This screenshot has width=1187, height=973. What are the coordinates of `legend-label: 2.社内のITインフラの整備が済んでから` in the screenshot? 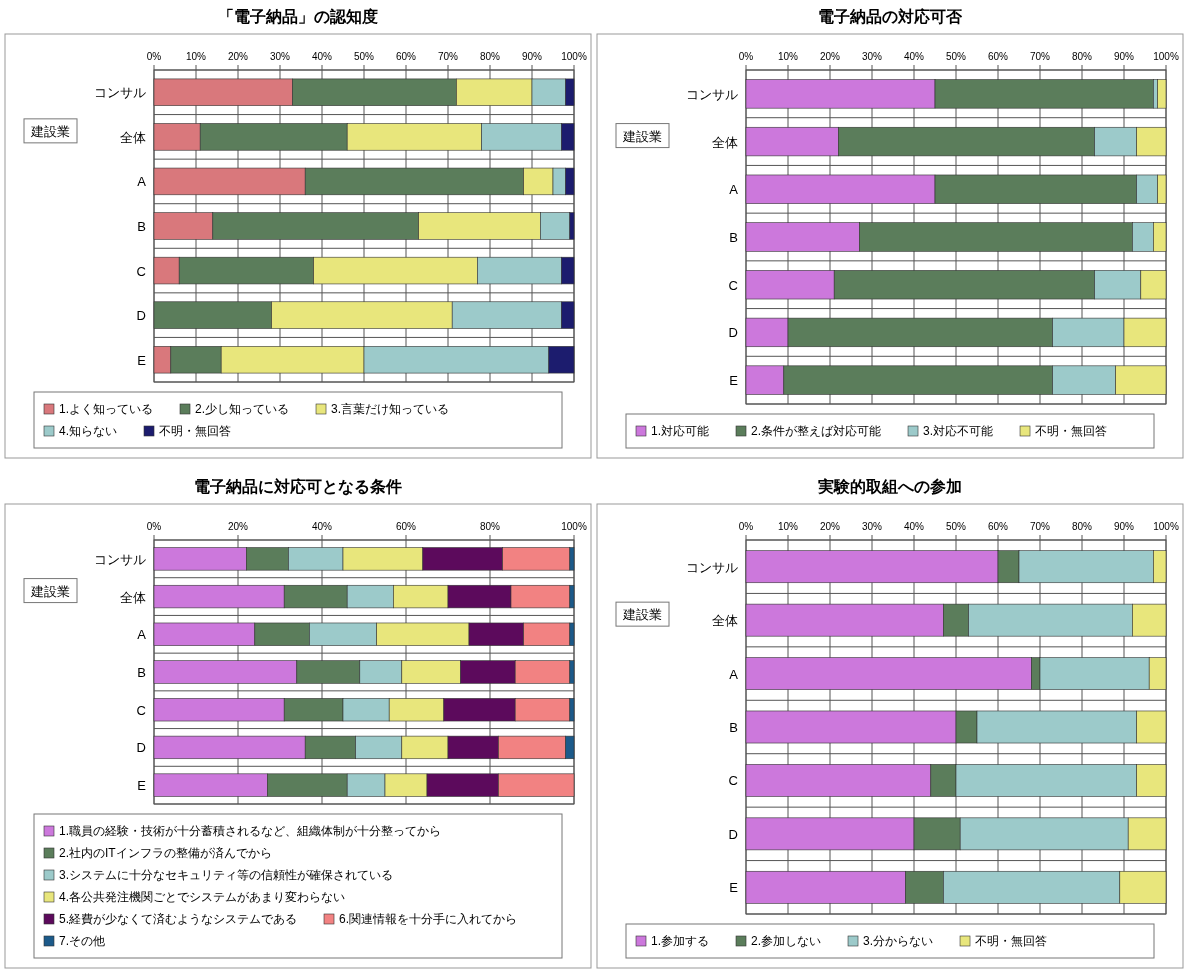 It's located at (165, 853).